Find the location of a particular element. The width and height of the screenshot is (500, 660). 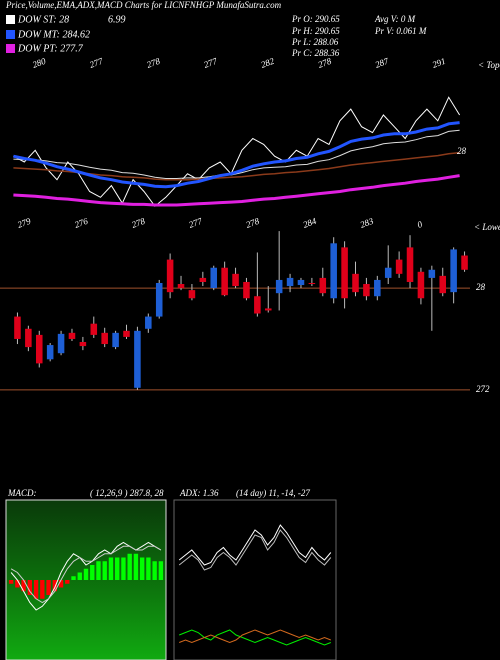

dow-pt: DOW PT: 277.7 is located at coordinates (50, 48).